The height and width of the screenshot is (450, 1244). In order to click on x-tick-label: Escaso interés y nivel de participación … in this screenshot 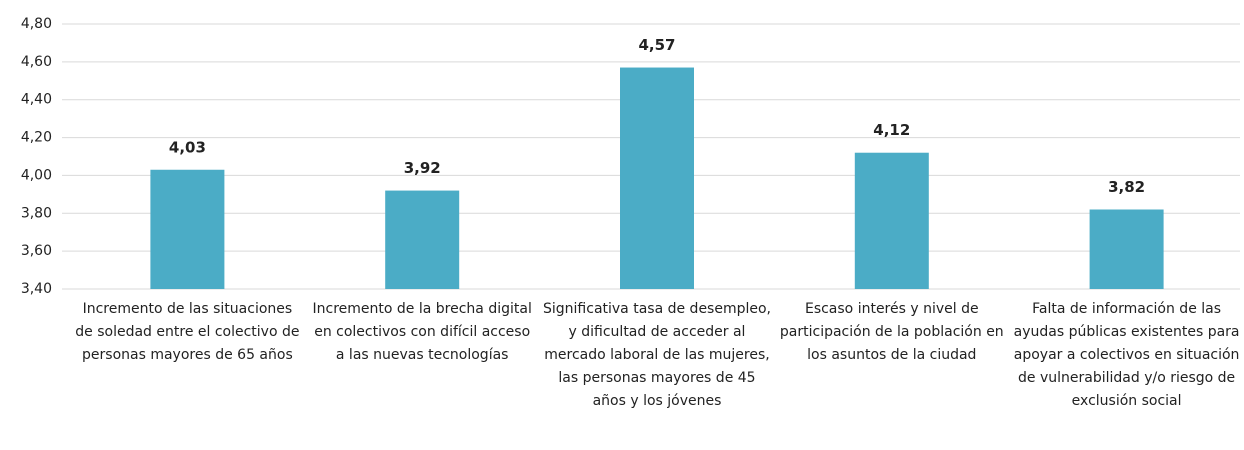, I will do `click(891, 332)`.